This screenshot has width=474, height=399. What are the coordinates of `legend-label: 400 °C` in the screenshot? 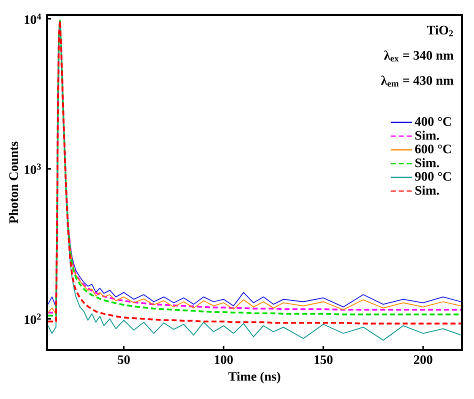 It's located at (432, 121).